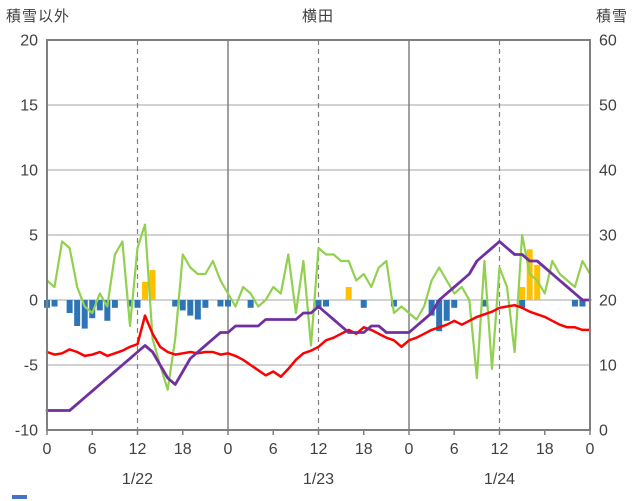 The width and height of the screenshot is (636, 501). What do you see at coordinates (29, 106) in the screenshot?
I see `left-axis-tick-label: 15` at bounding box center [29, 106].